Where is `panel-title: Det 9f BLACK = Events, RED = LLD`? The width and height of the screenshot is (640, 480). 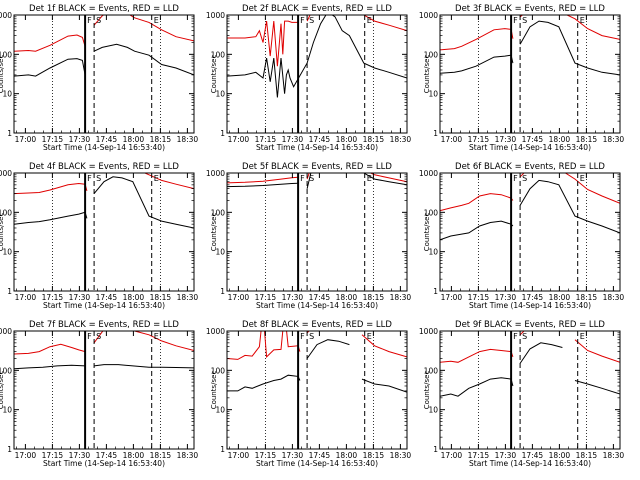 panel-title: Det 9f BLACK = Events, RED = LLD is located at coordinates (530, 325).